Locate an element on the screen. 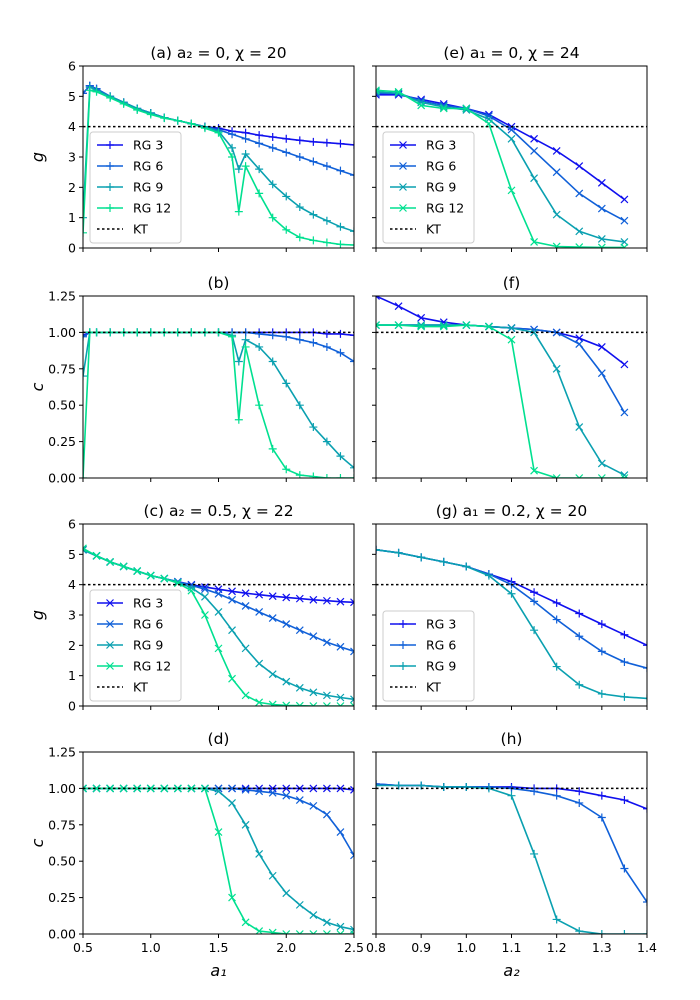 This screenshot has width=700, height=1000. y-tick-label-d-5: 1.00 is located at coordinates (62, 788).